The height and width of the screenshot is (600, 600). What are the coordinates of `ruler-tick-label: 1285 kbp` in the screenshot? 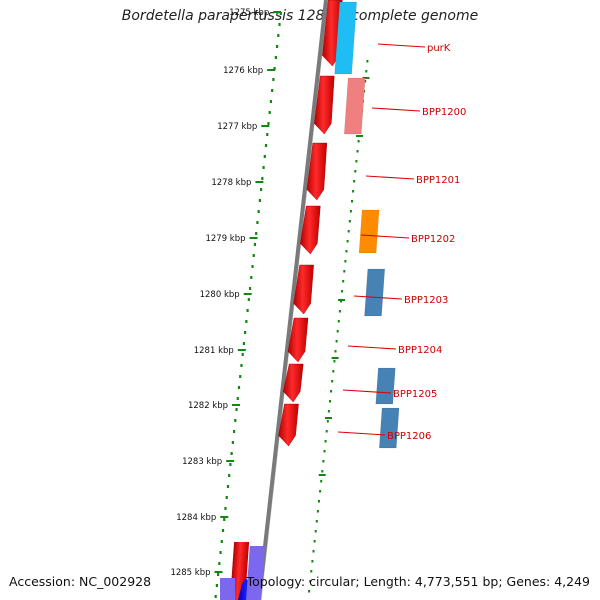 It's located at (190, 573).